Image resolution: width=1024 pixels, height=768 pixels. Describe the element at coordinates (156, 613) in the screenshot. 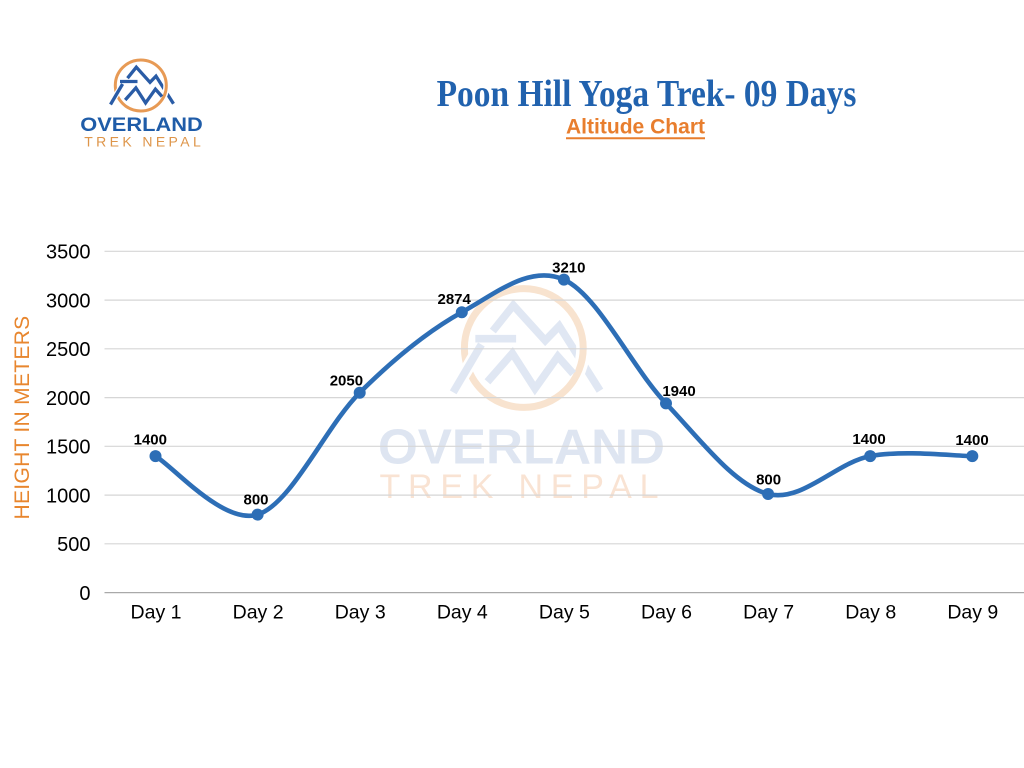

I see `svg-text: Day 1` at that location.